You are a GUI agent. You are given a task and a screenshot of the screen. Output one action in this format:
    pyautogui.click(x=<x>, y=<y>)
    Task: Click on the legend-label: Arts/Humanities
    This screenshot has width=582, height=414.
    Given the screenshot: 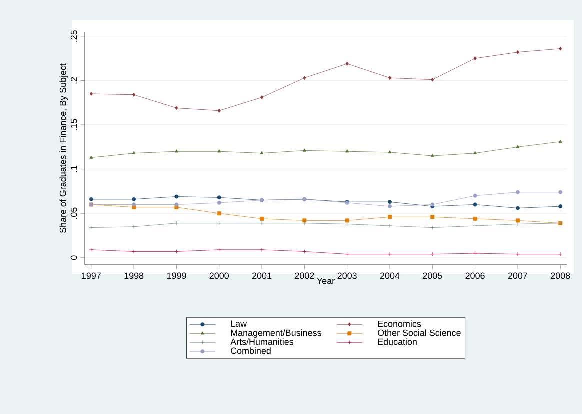 What is the action you would take?
    pyautogui.click(x=262, y=342)
    